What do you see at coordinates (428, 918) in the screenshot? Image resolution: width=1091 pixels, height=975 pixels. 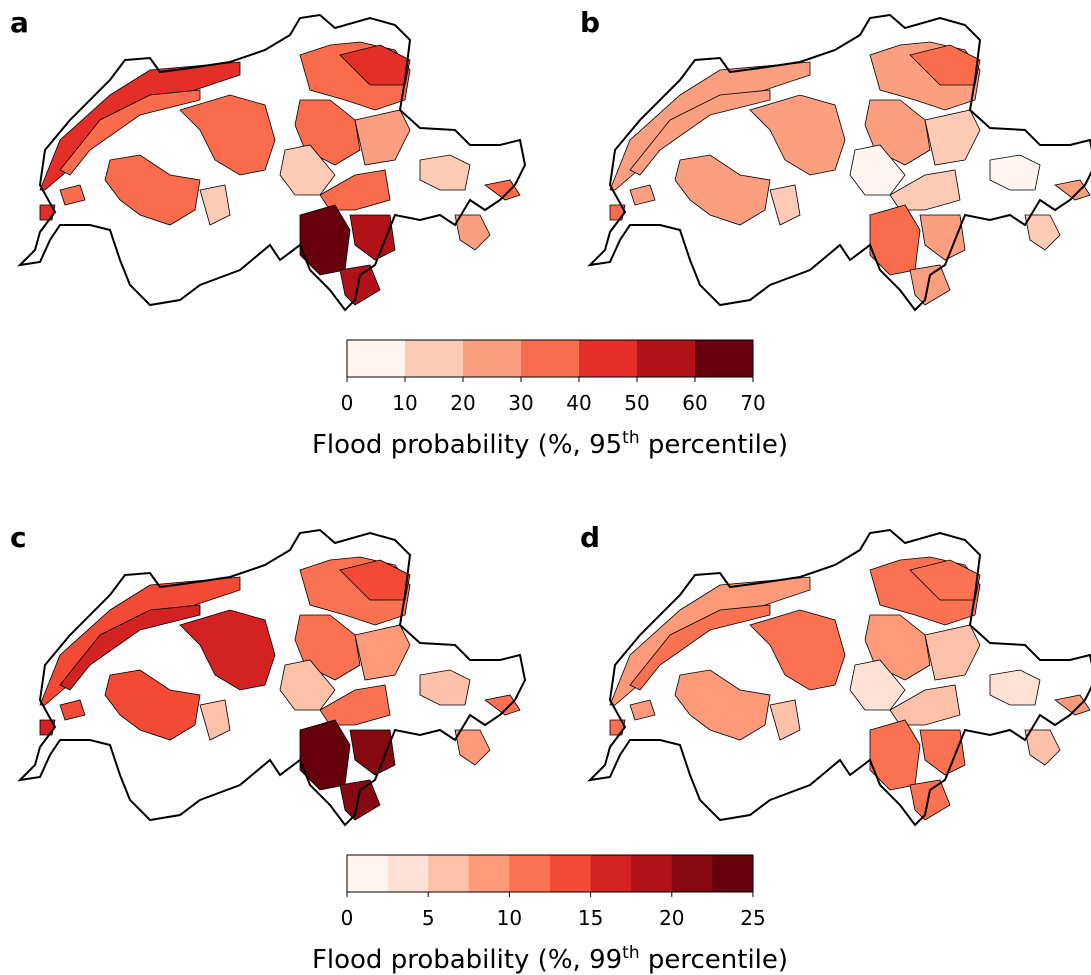 I see `colorbar-tick-label: 5` at bounding box center [428, 918].